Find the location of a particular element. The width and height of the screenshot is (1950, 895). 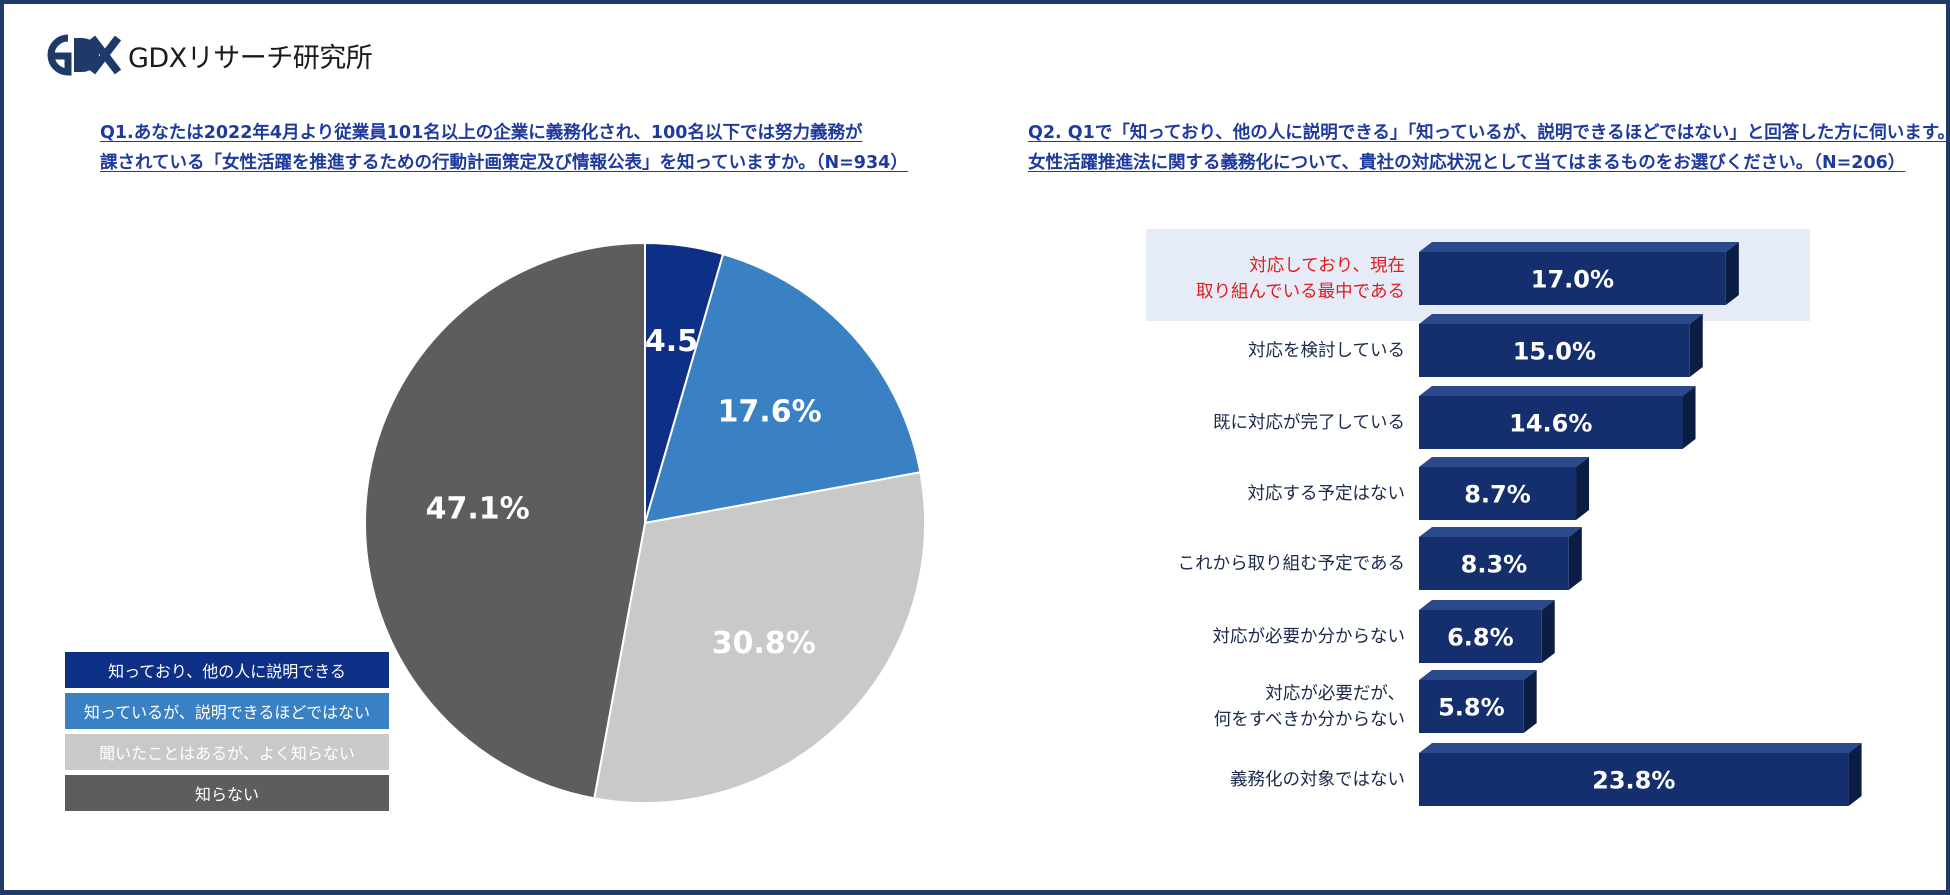

bar-category-label-line: 対応する予定はない is located at coordinates (1326, 493).